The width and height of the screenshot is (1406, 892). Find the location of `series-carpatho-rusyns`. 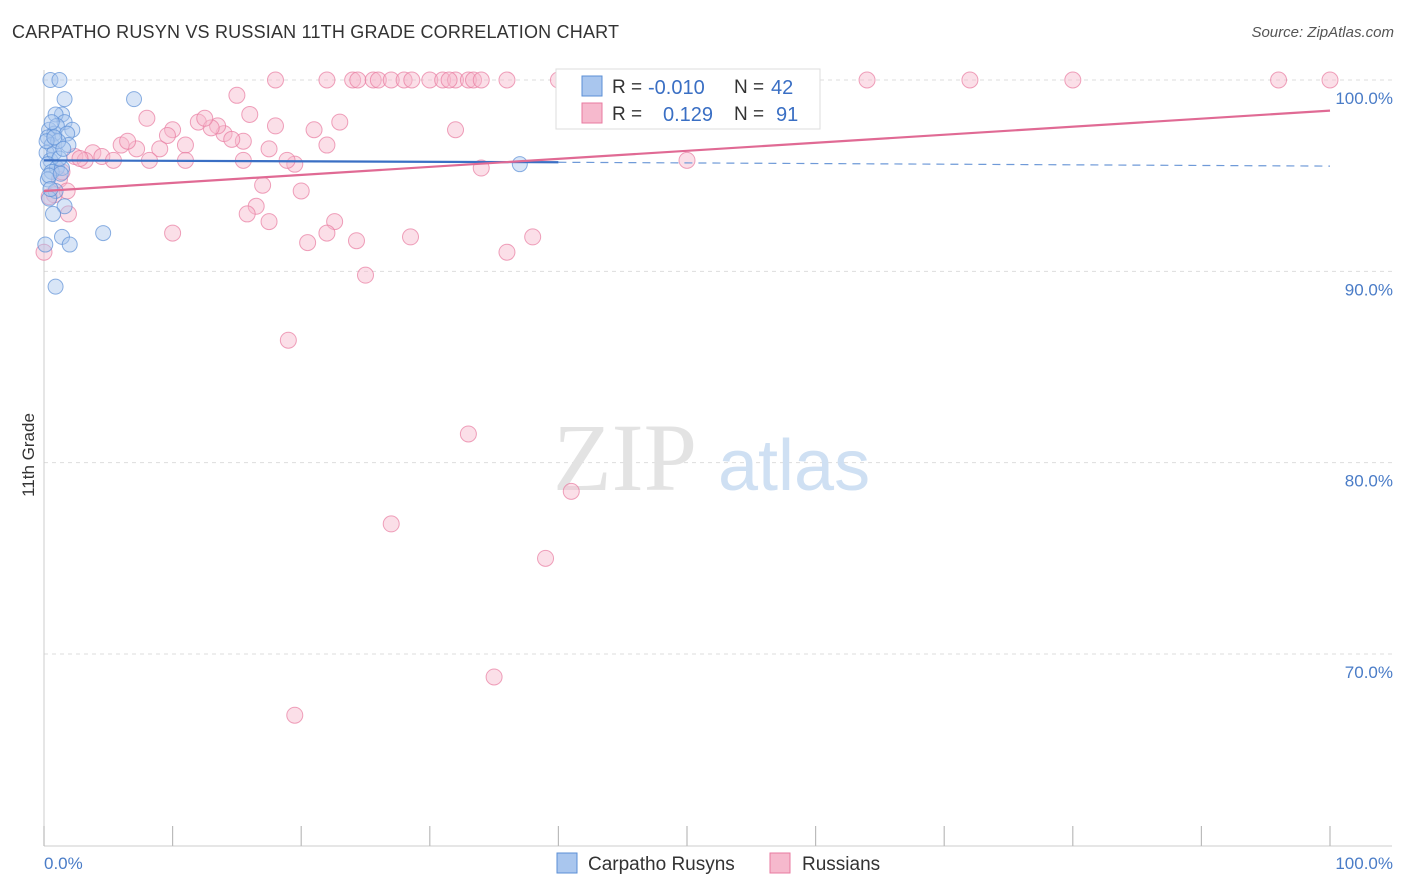

series-carpatho-rusyns is located at coordinates (282, 183).